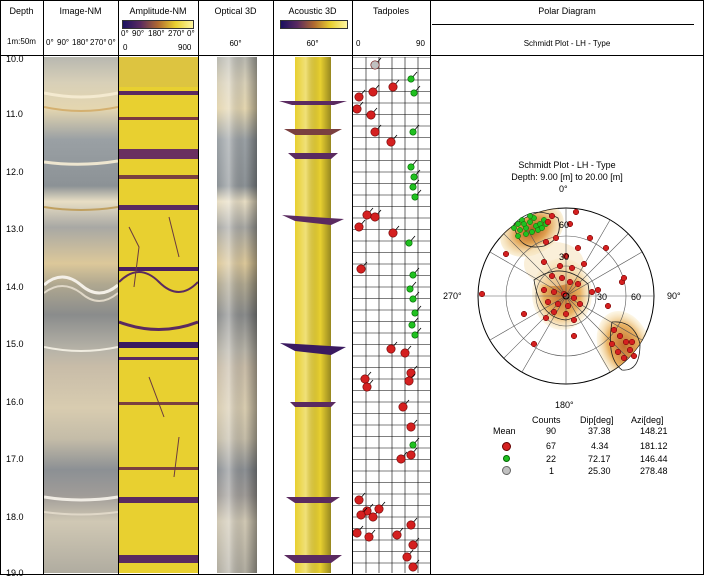 The image size is (704, 578). Describe the element at coordinates (567, 43) in the screenshot. I see `polar-subtitle: Schmidt Plot - LH - Type` at that location.